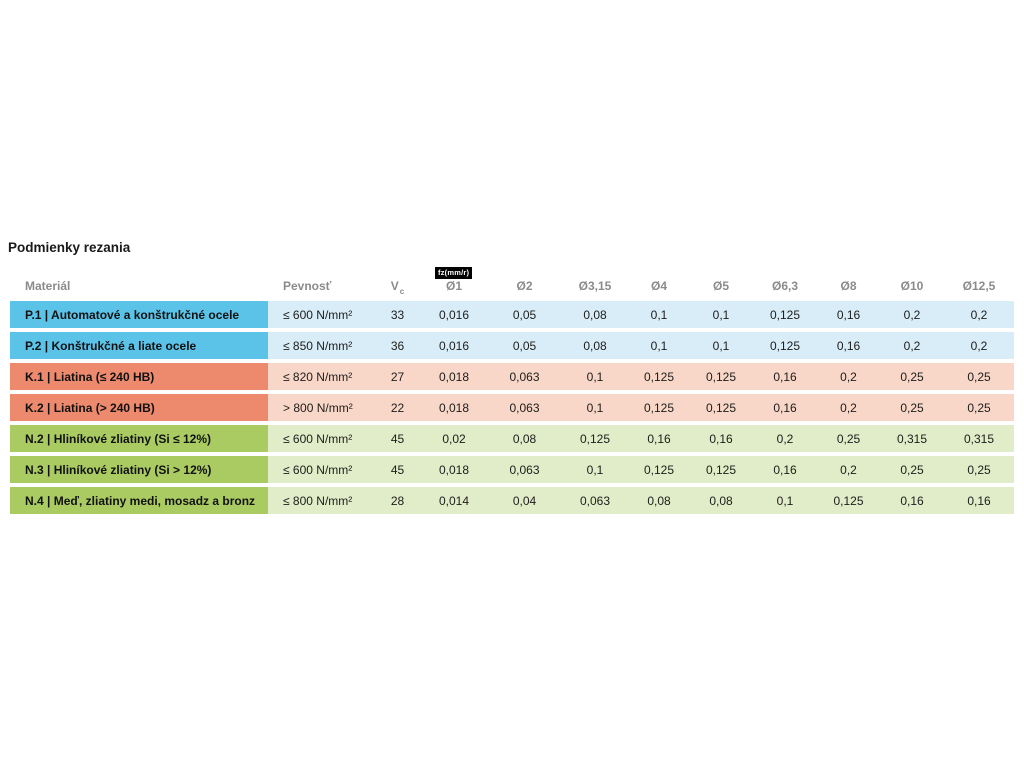  I want to click on col-header-label: Ø1, so click(453, 286).